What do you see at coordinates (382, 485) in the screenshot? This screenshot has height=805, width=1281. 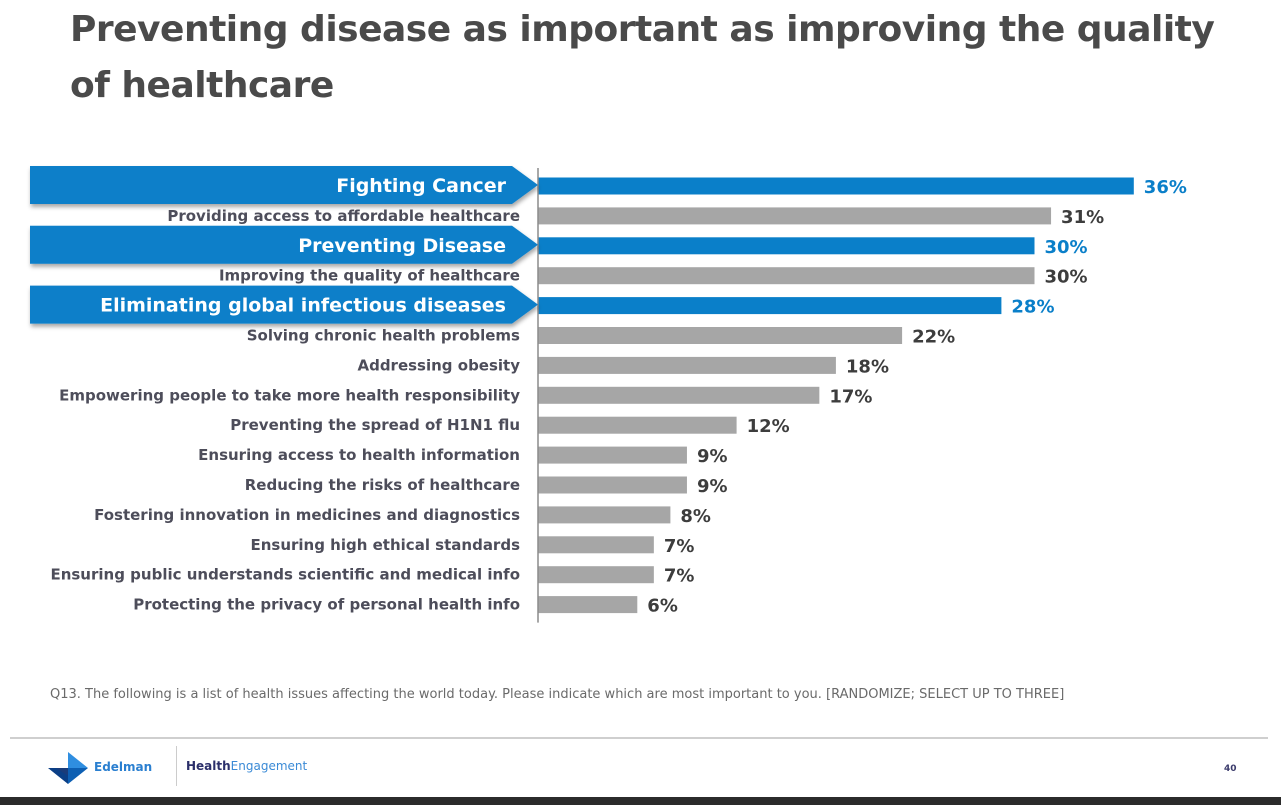 I see `category-label-11: Reducing the risks of healthcare` at bounding box center [382, 485].